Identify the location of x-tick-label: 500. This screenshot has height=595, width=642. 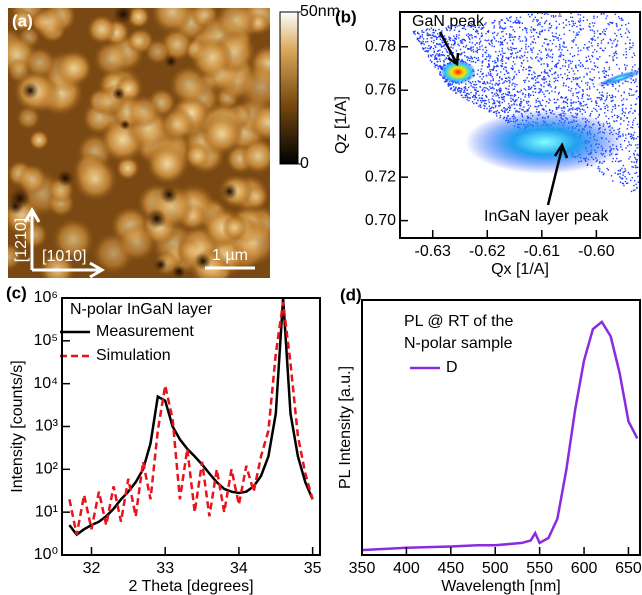
(495, 568).